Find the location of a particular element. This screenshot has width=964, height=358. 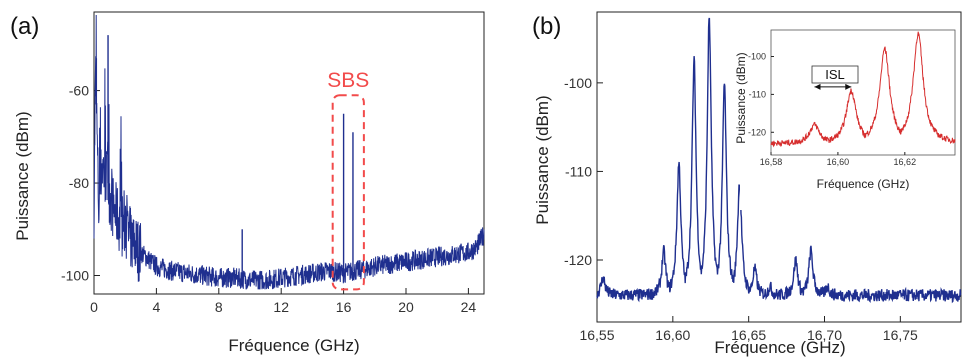

isl-label: ISL is located at coordinates (835, 74).